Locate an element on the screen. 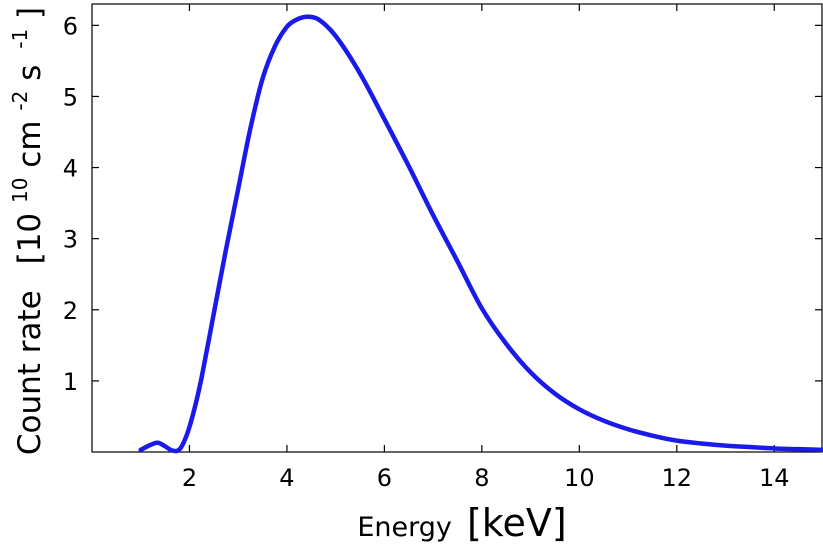  y-axis-label: Count rate is located at coordinates (30, 372).